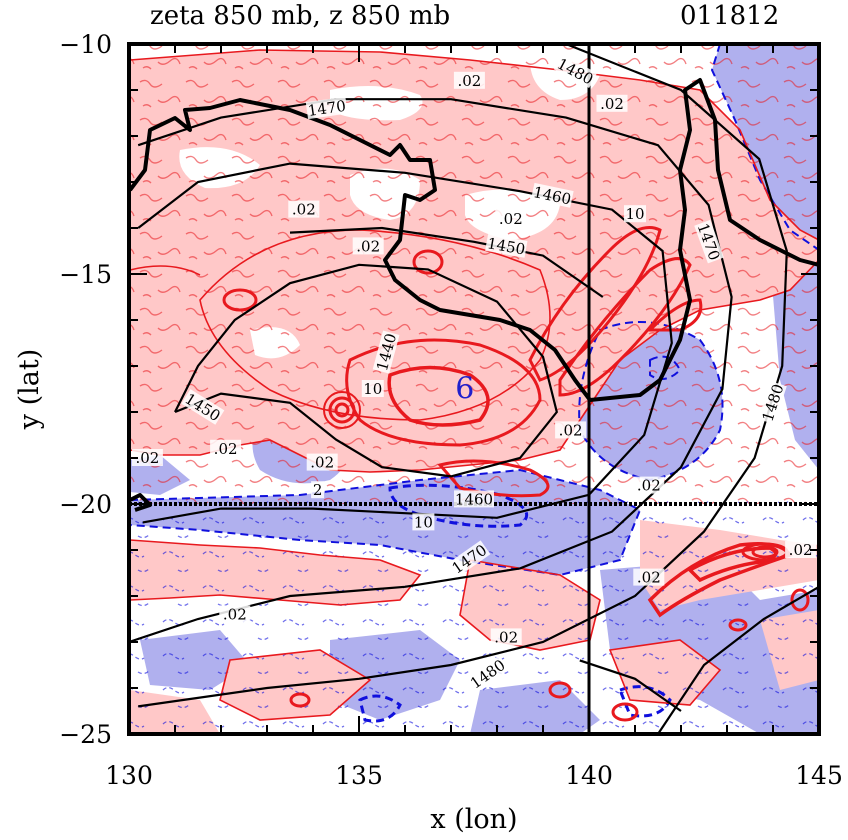 The image size is (848, 840). I want to click on x-tick-label: 135, so click(359, 775).